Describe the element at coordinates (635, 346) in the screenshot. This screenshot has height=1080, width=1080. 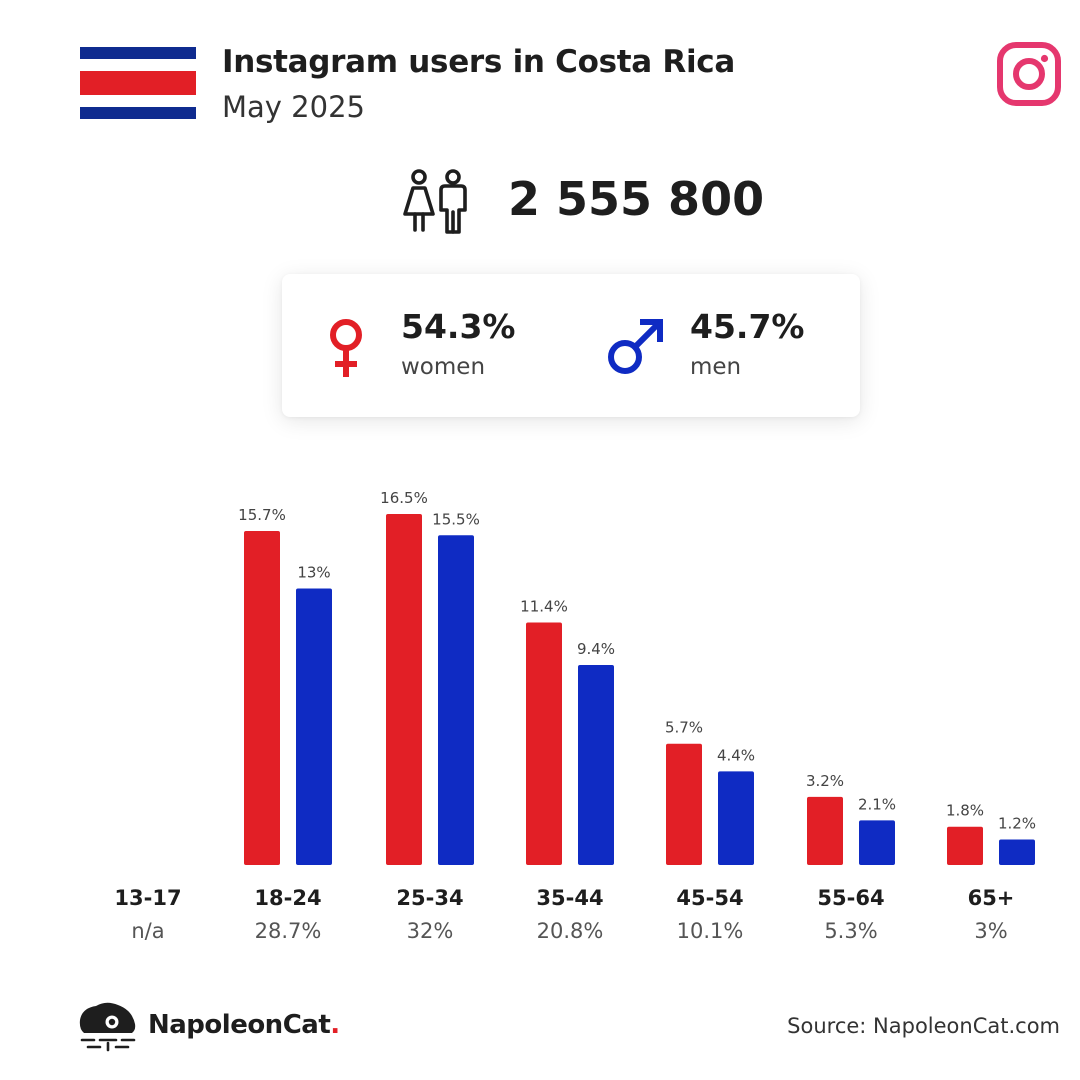
I see `male-icon` at that location.